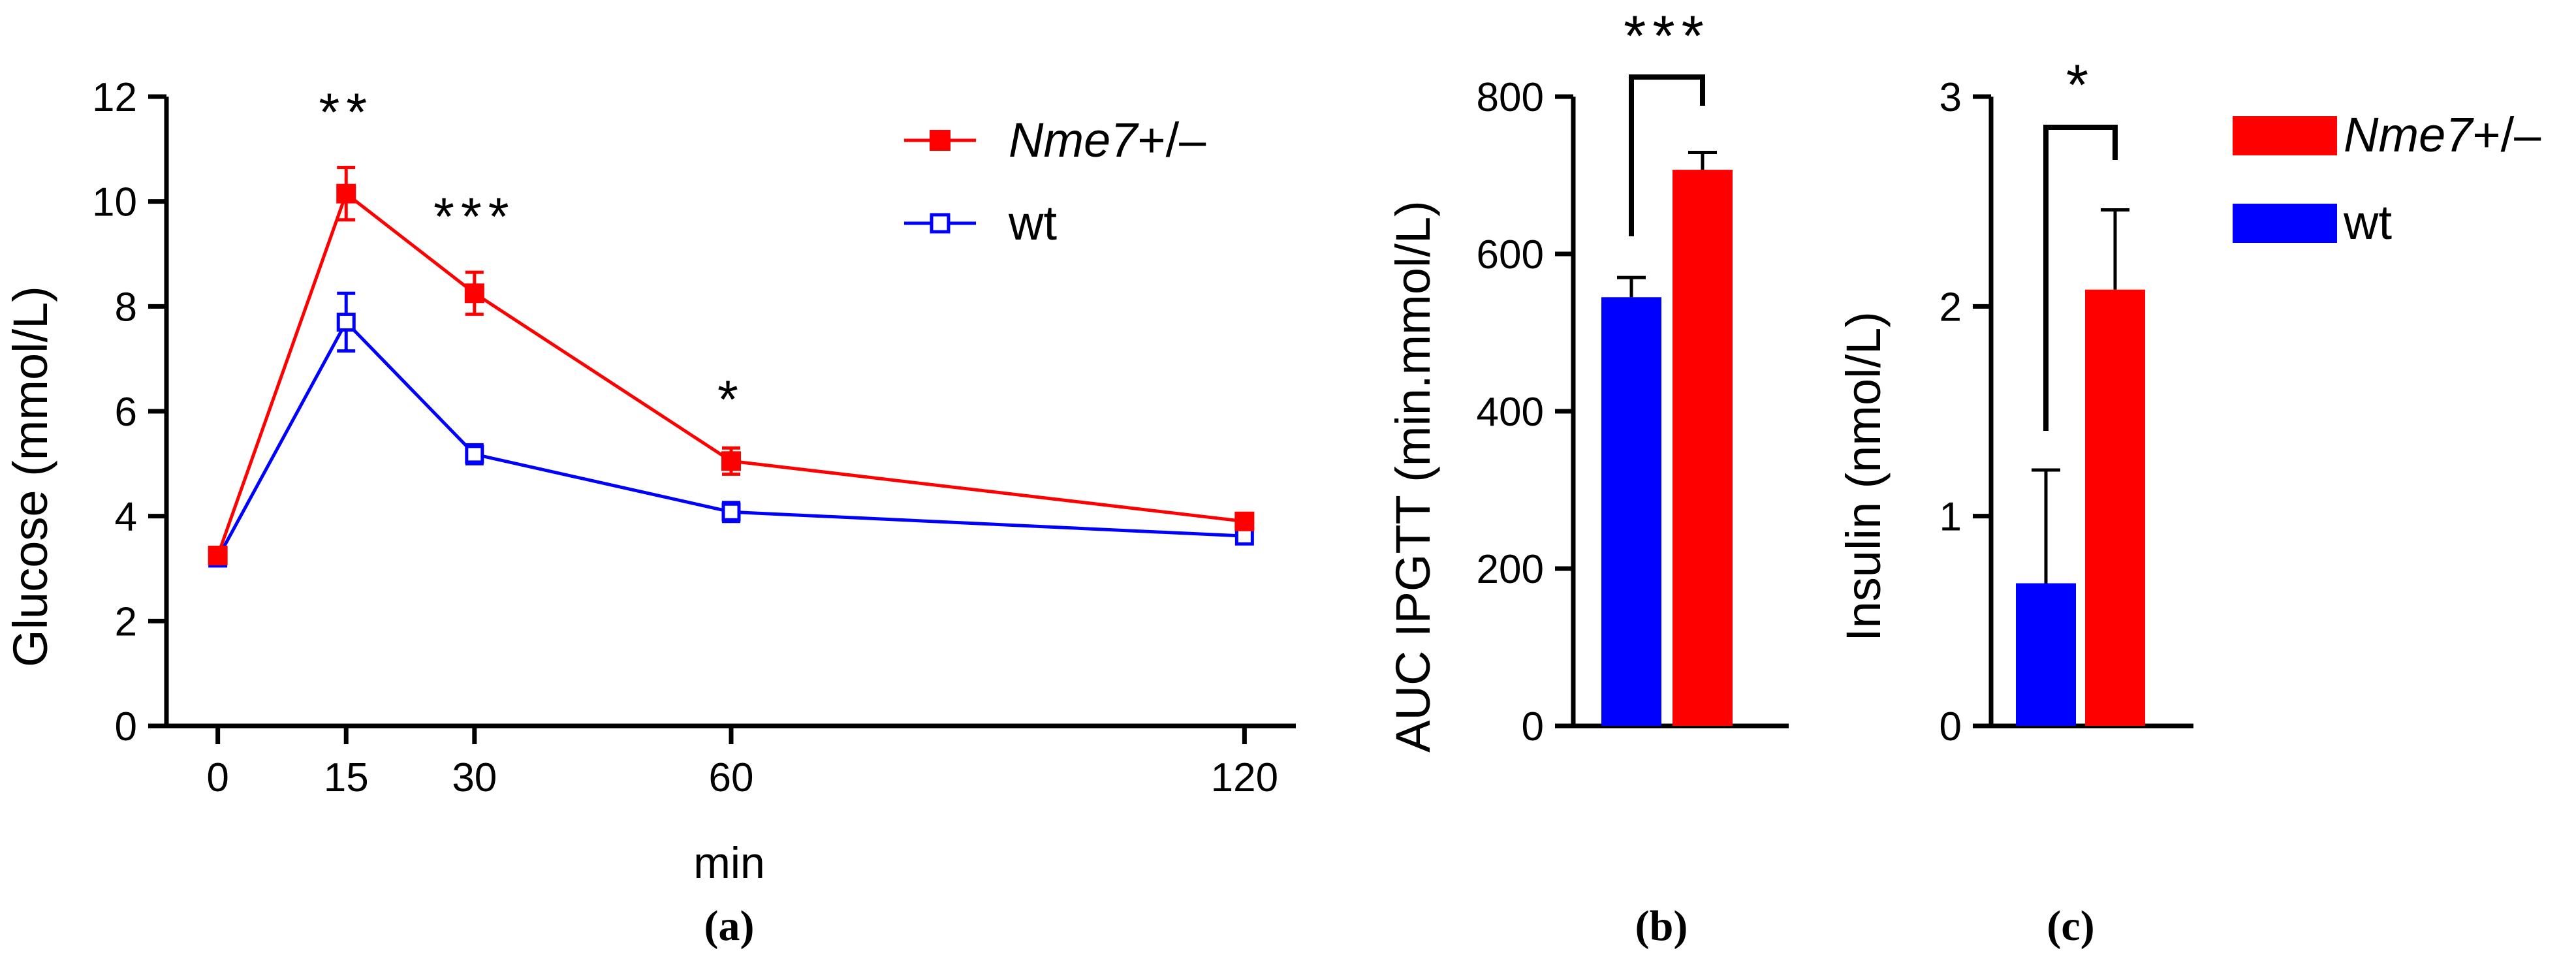 This screenshot has height=957, width=2576. What do you see at coordinates (1510, 254) in the screenshot?
I see `panel-b-y-tick-label: 600` at bounding box center [1510, 254].